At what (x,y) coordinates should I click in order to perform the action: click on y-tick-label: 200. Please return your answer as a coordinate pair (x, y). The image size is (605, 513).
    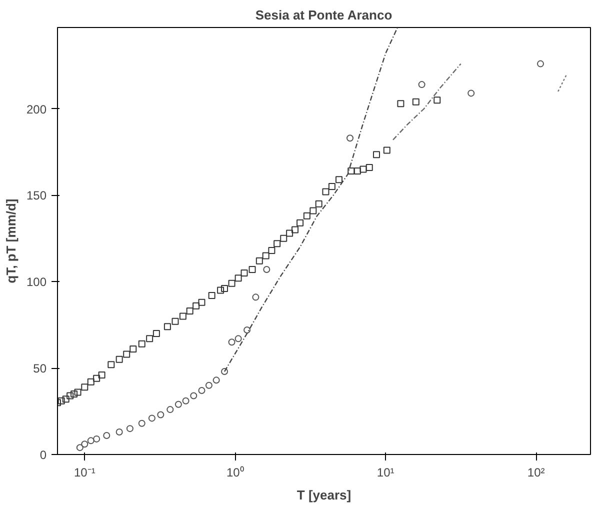
    Looking at the image, I should click on (36, 109).